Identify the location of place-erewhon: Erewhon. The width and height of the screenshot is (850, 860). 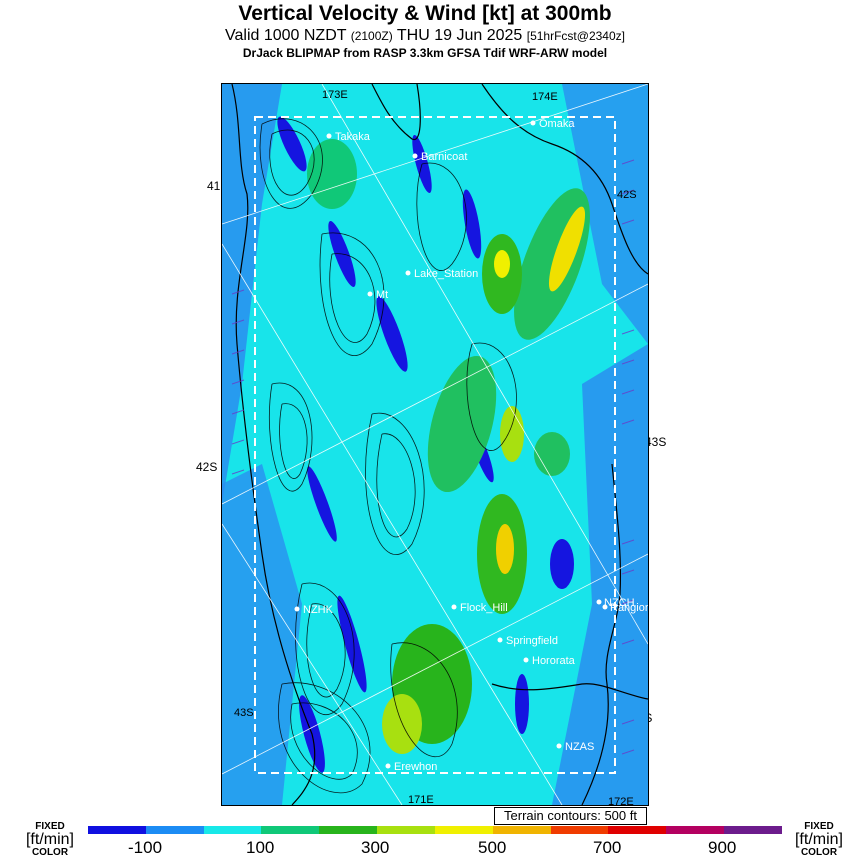
(415, 767).